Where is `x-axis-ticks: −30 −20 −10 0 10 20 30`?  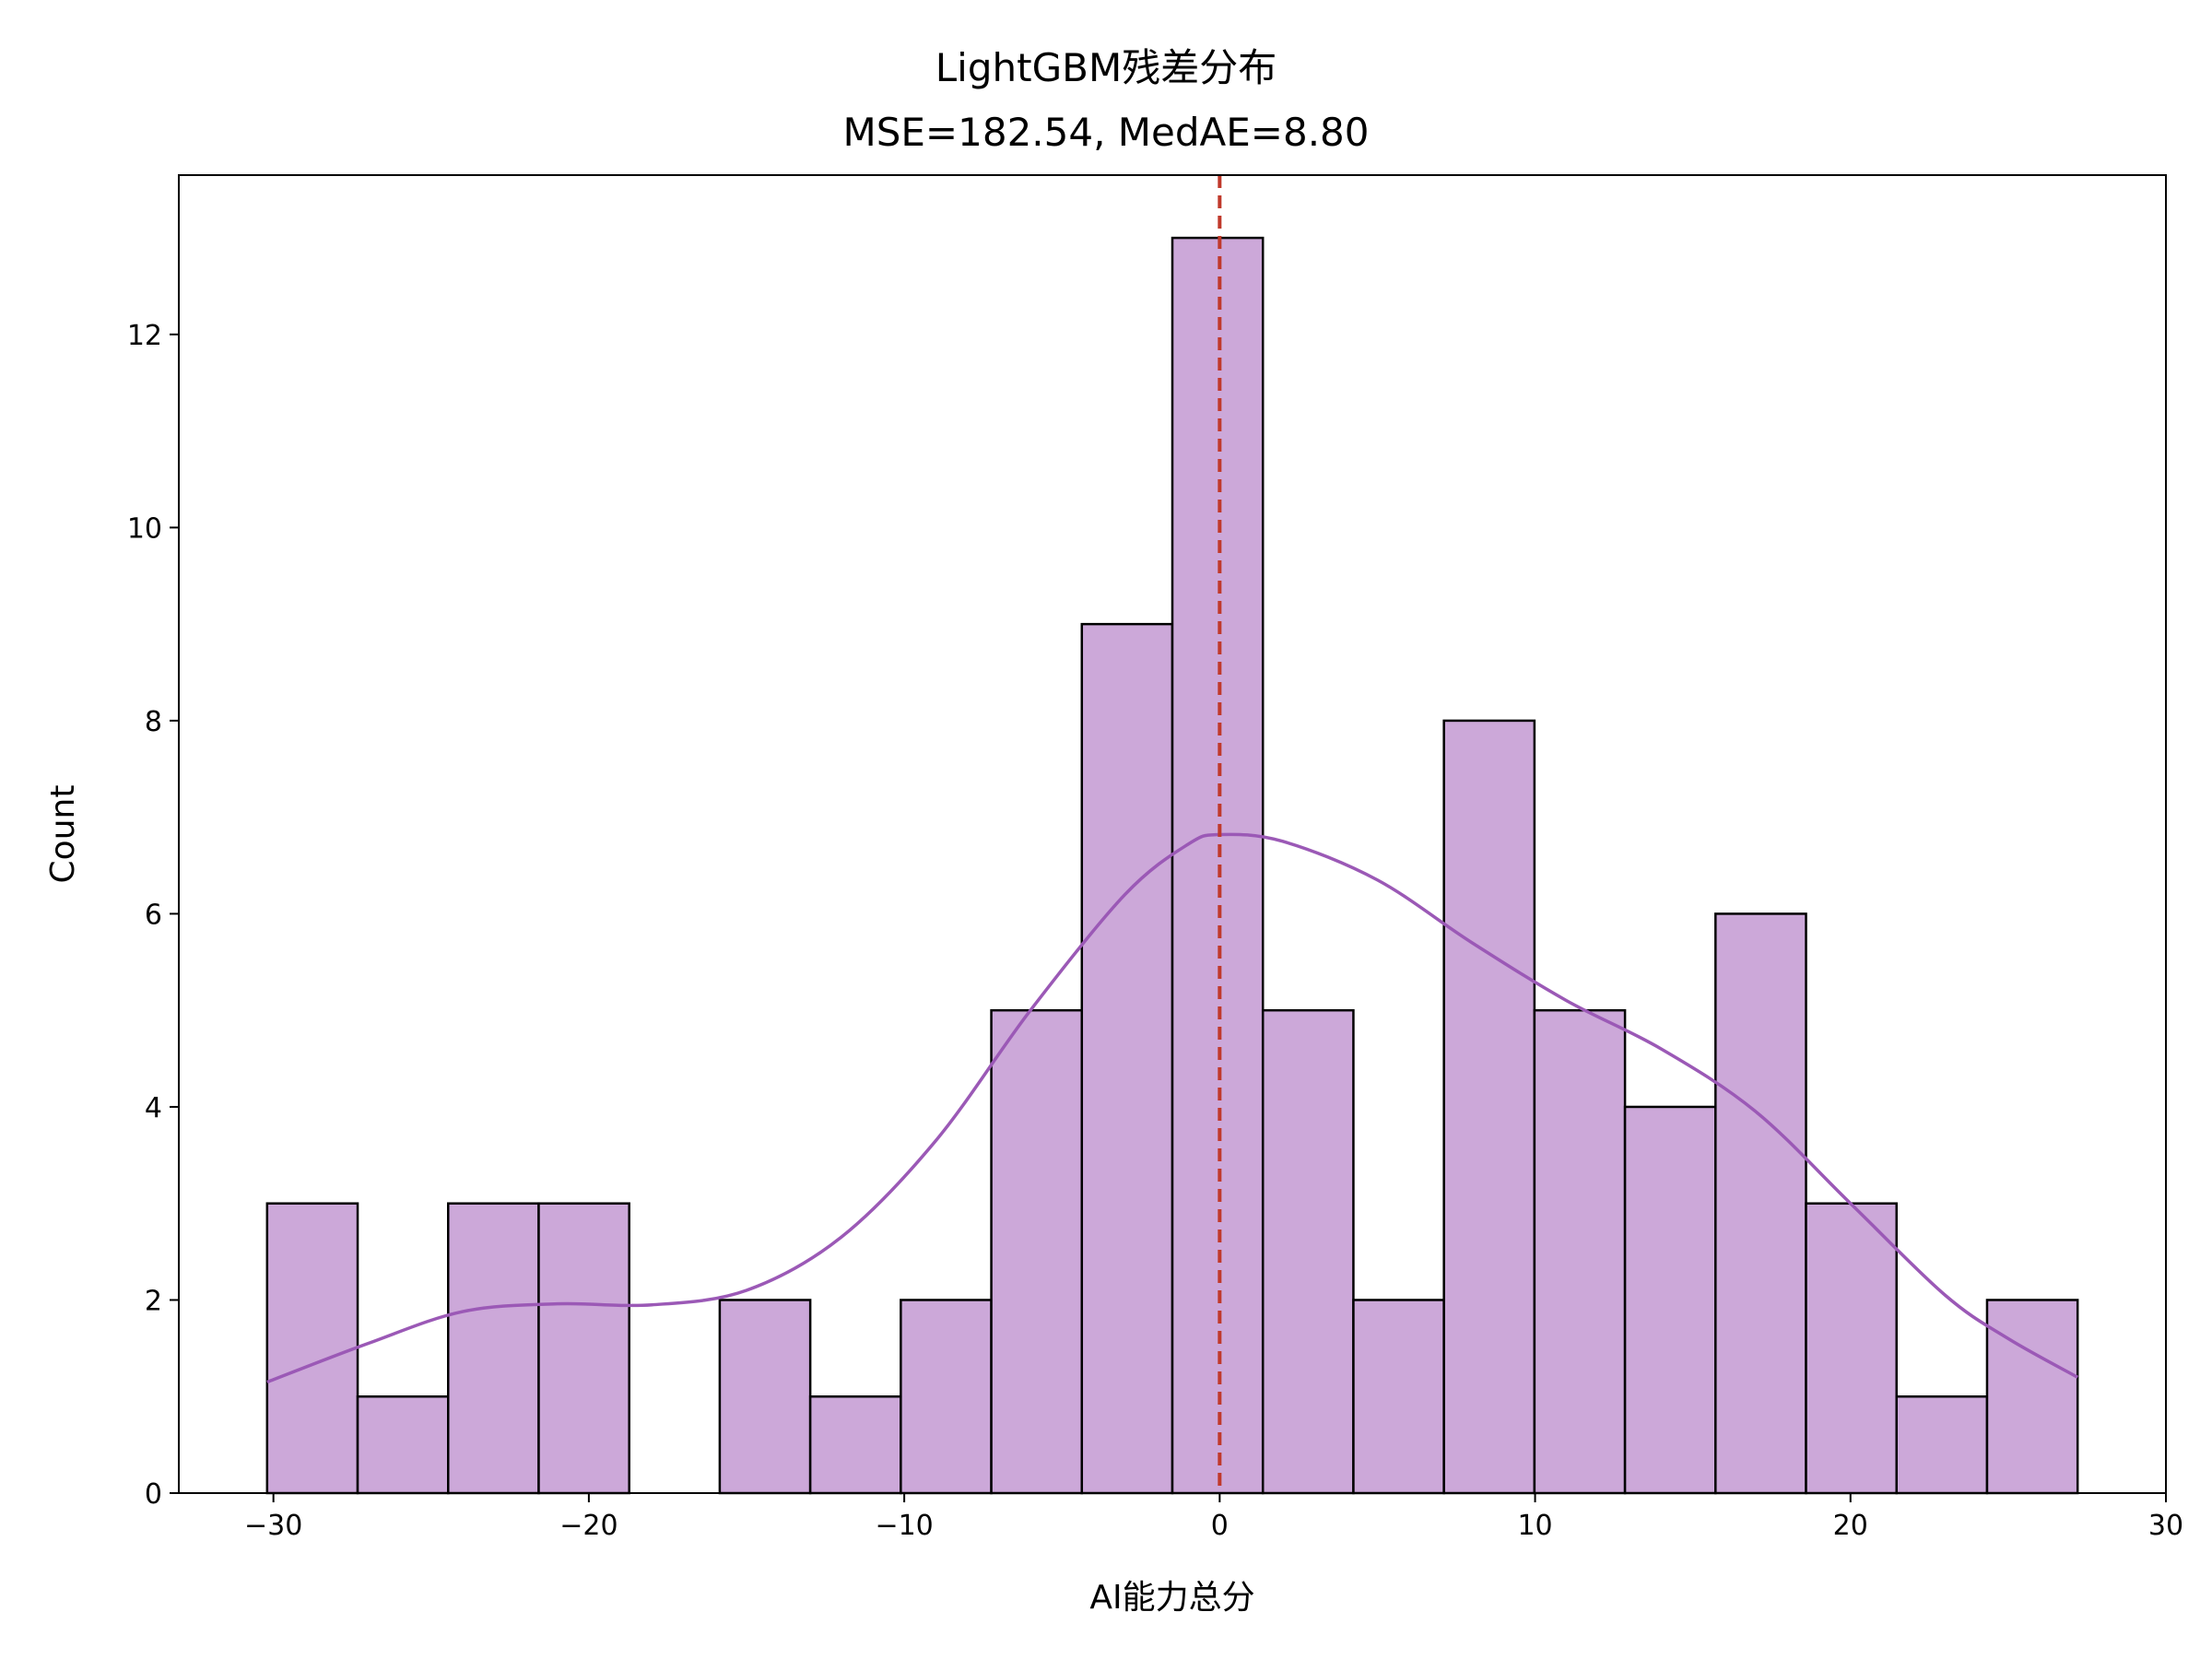
x-axis-ticks: −30 −20 −10 0 10 20 30 is located at coordinates (1213, 1517).